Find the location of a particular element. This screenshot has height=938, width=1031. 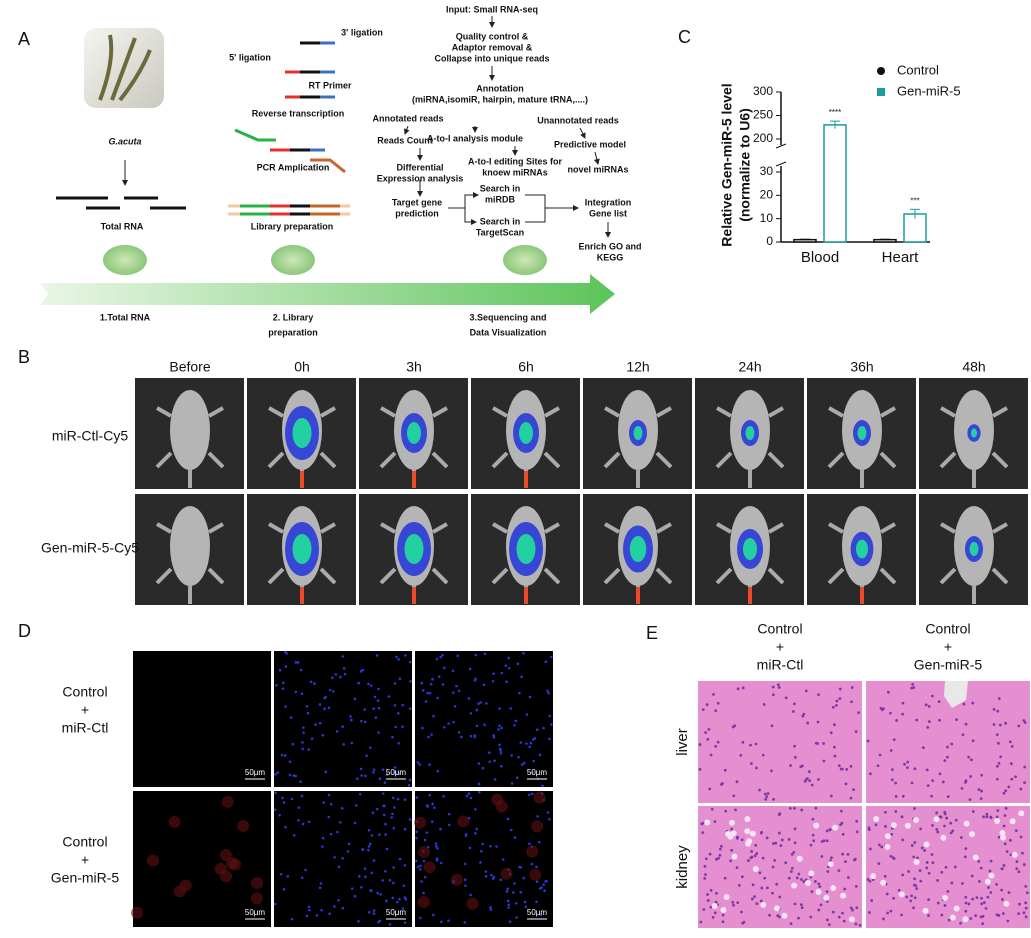

flow-node: prediction is located at coordinates (417, 213).